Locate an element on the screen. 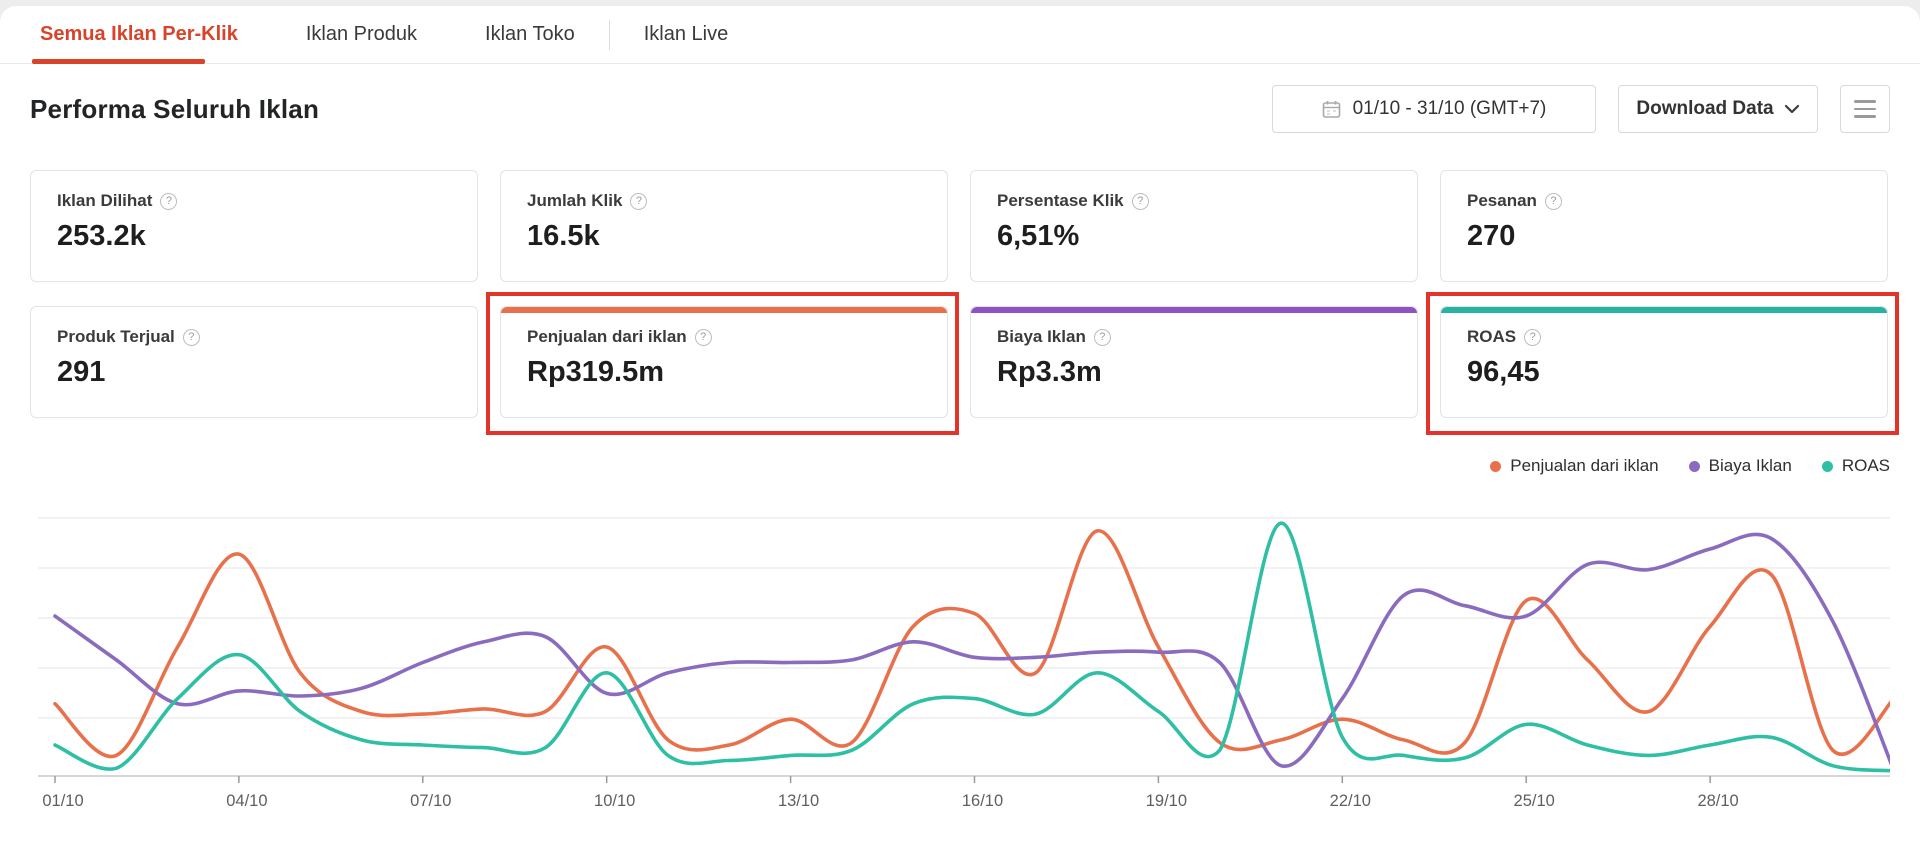  metric-value: 270 is located at coordinates (1491, 236).